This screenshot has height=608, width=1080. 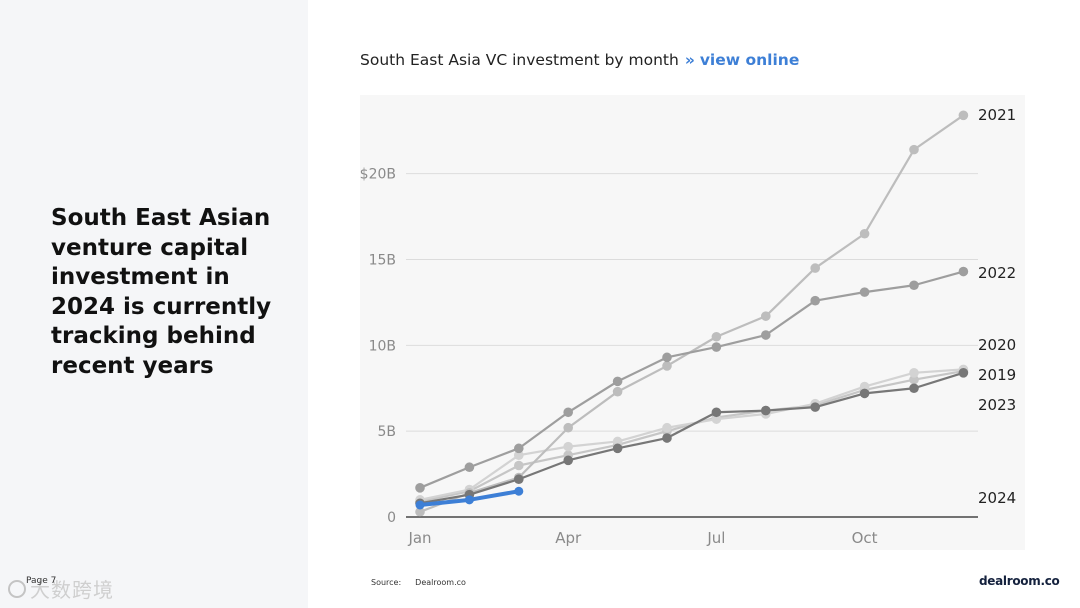 What do you see at coordinates (997, 273) in the screenshot?
I see `series-label-2022: 2022` at bounding box center [997, 273].